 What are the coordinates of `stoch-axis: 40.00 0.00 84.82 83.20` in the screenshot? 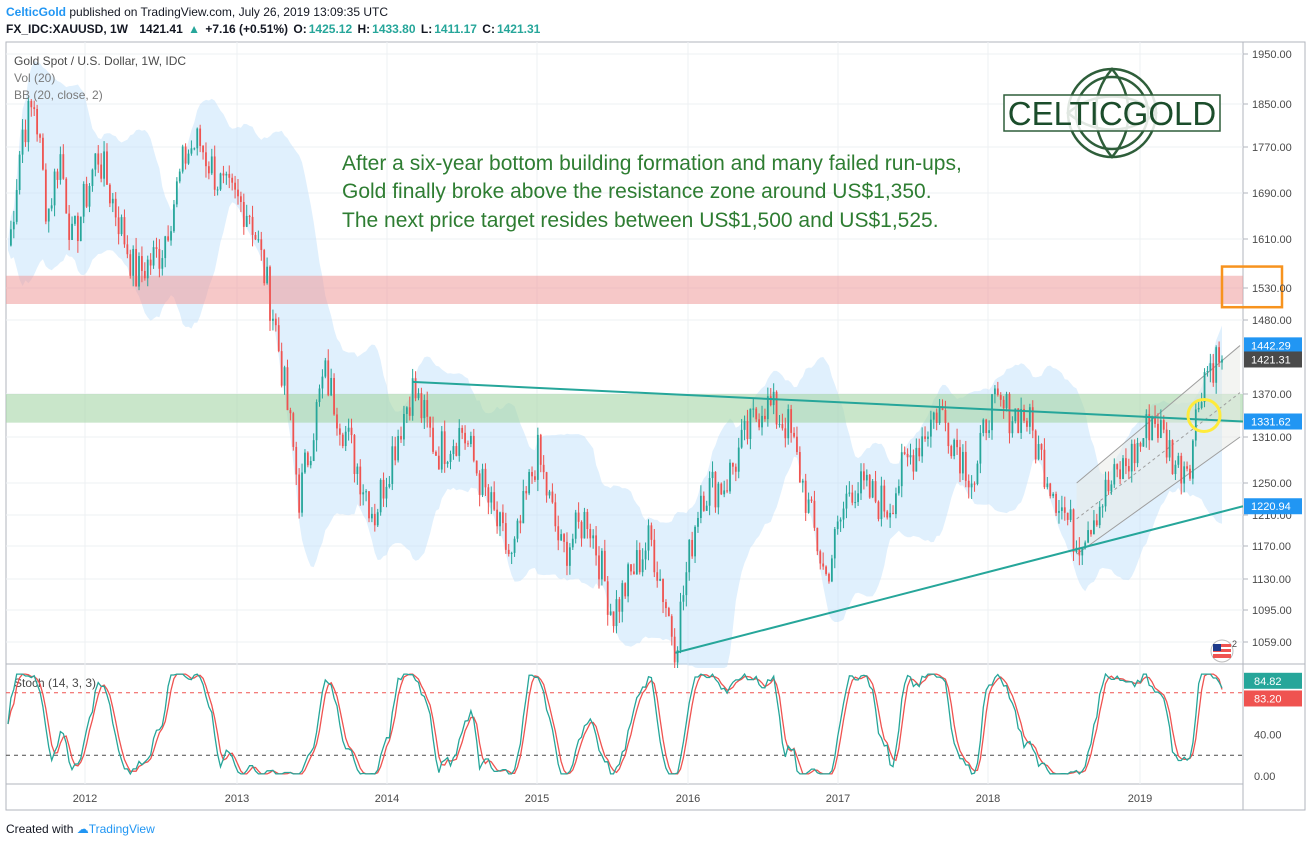 It's located at (1273, 727).